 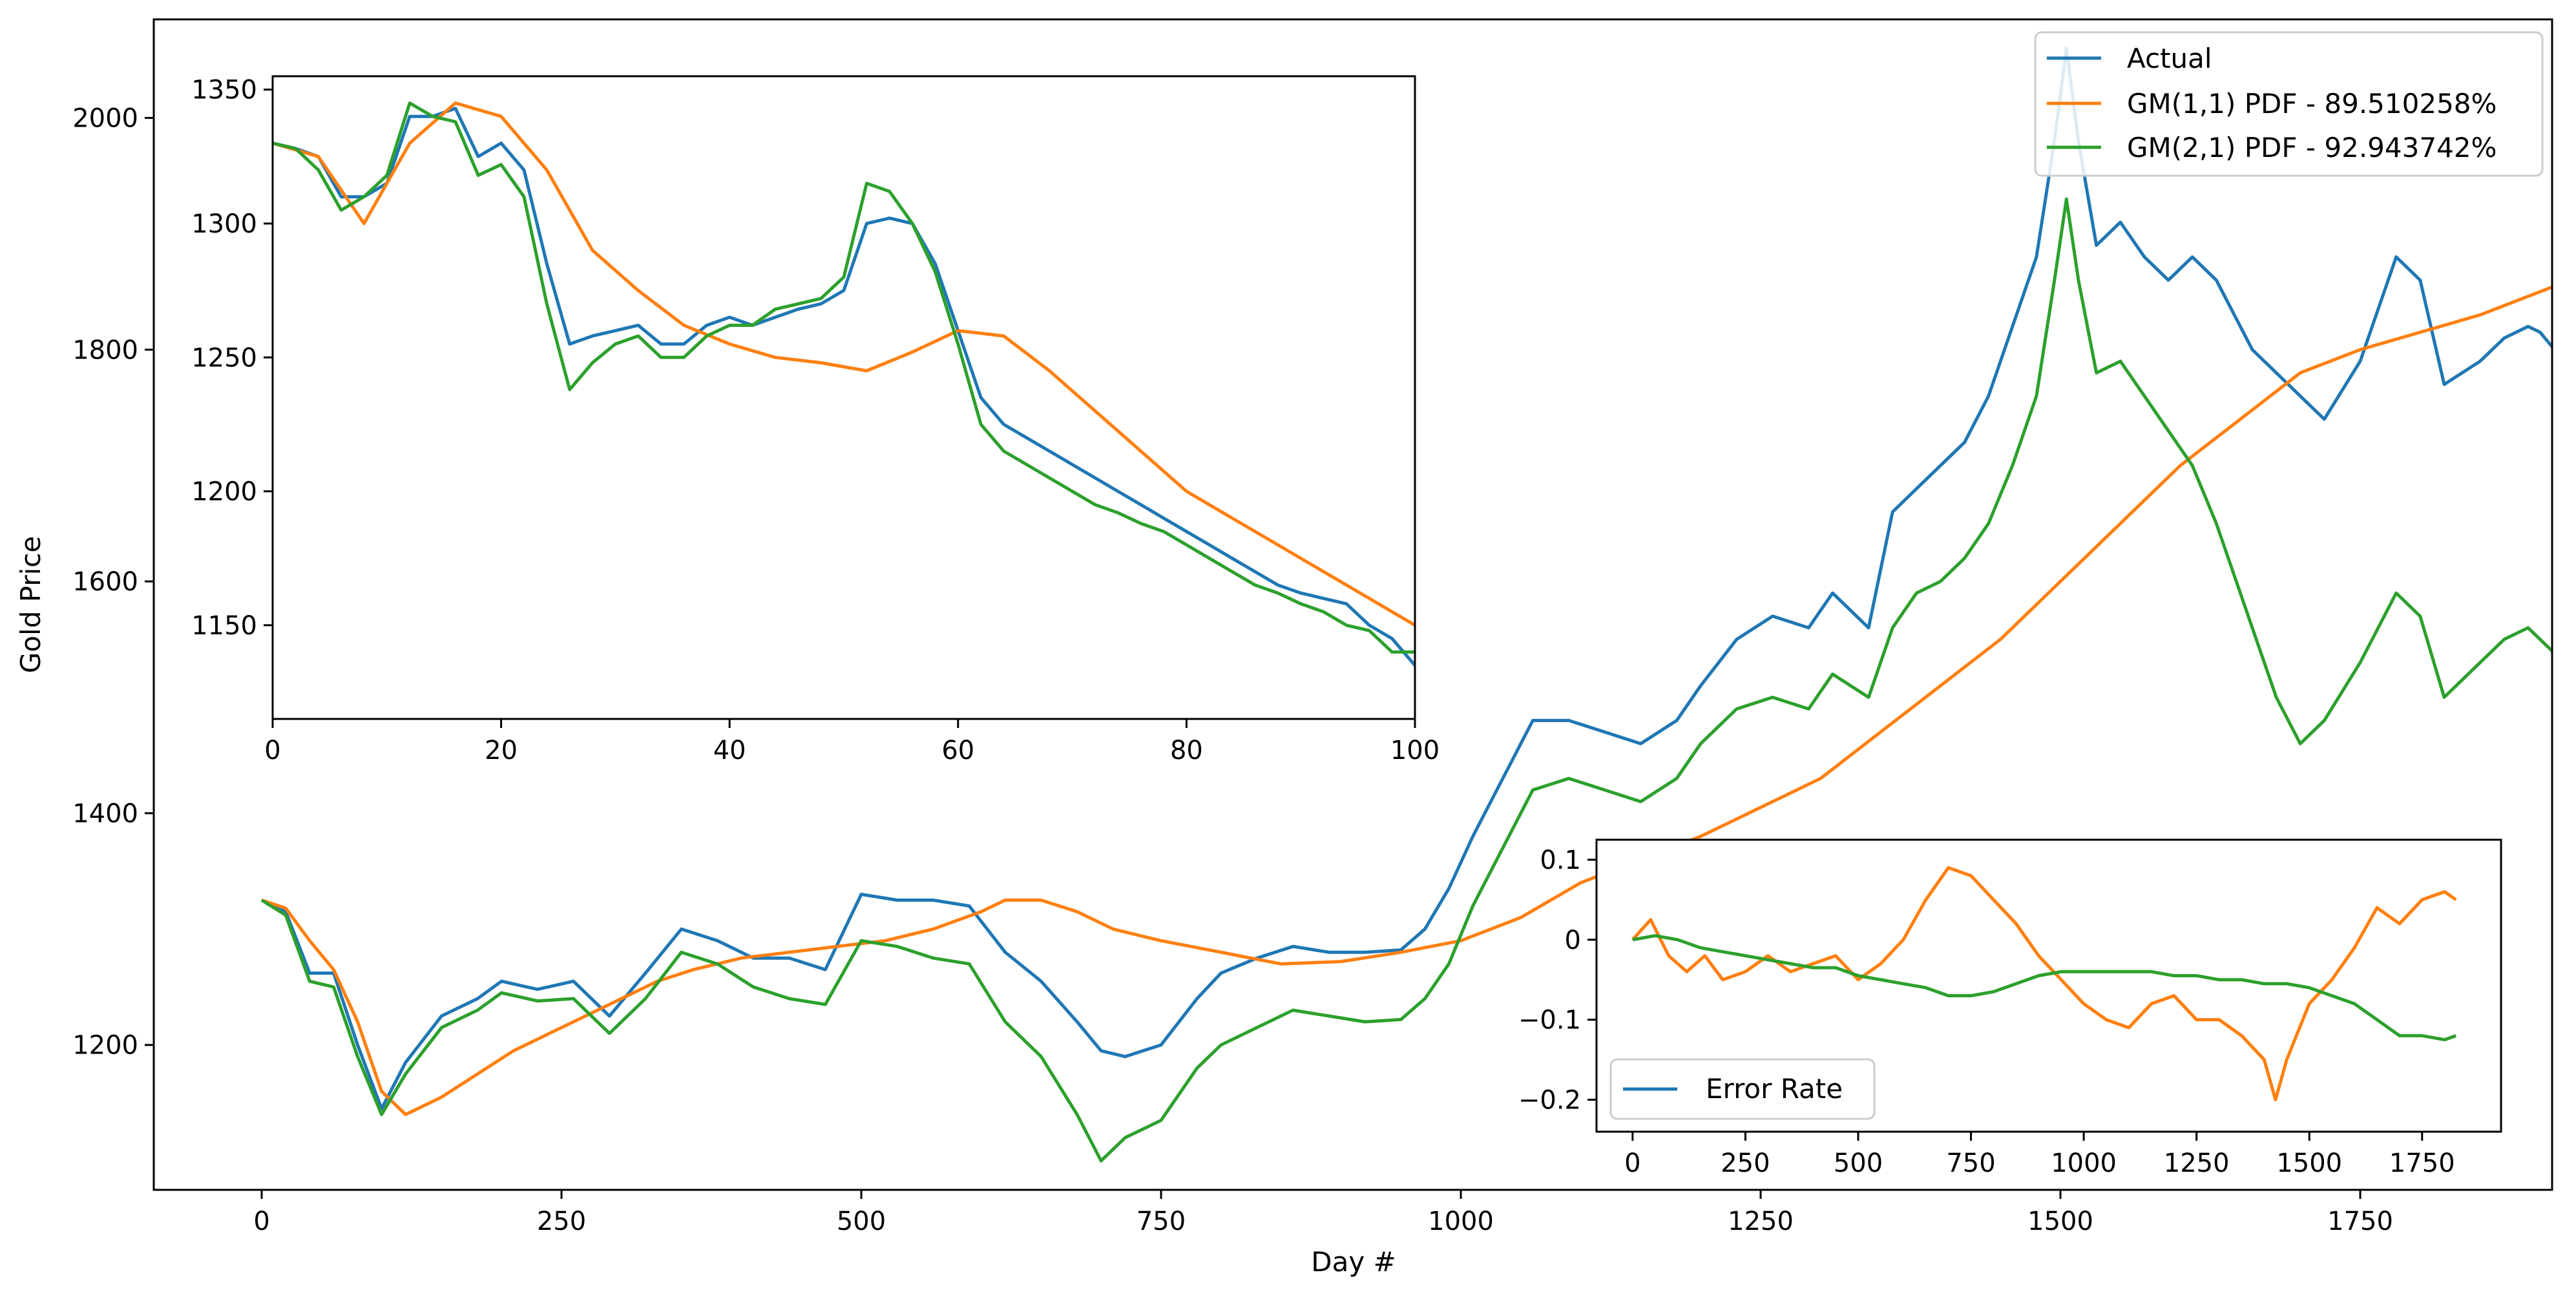 What do you see at coordinates (105, 118) in the screenshot?
I see `main-y-tick-label: 2000` at bounding box center [105, 118].